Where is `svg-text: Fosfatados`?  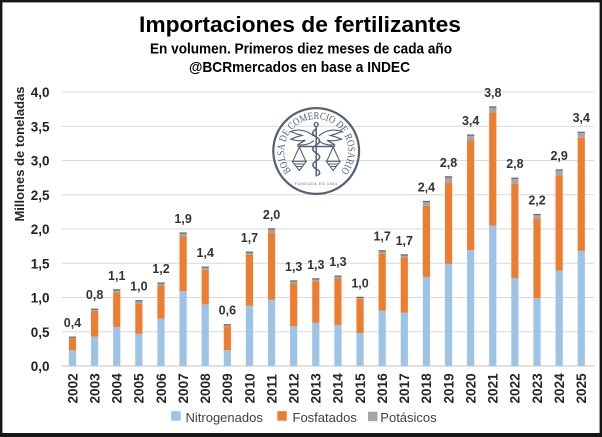
svg-text: Fosfatados is located at coordinates (325, 417).